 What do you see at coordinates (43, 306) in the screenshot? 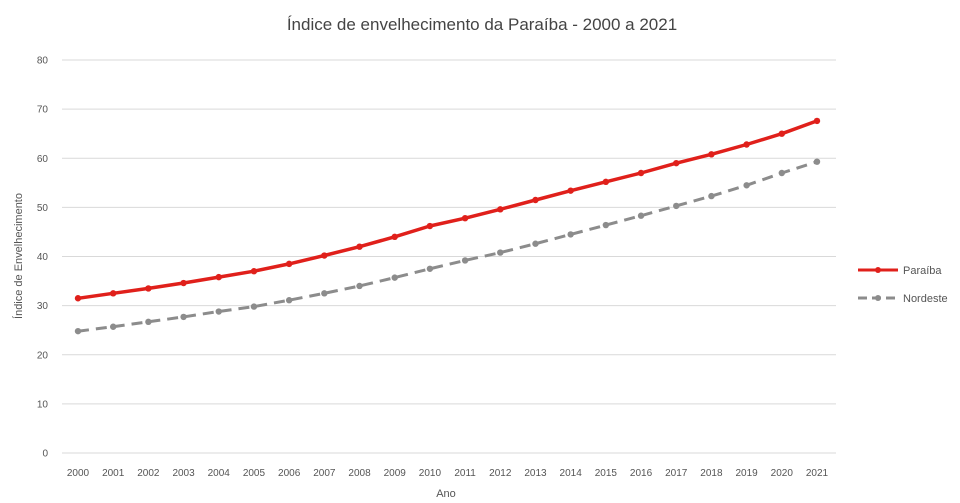
I see `y-tick-label: 30` at bounding box center [43, 306].